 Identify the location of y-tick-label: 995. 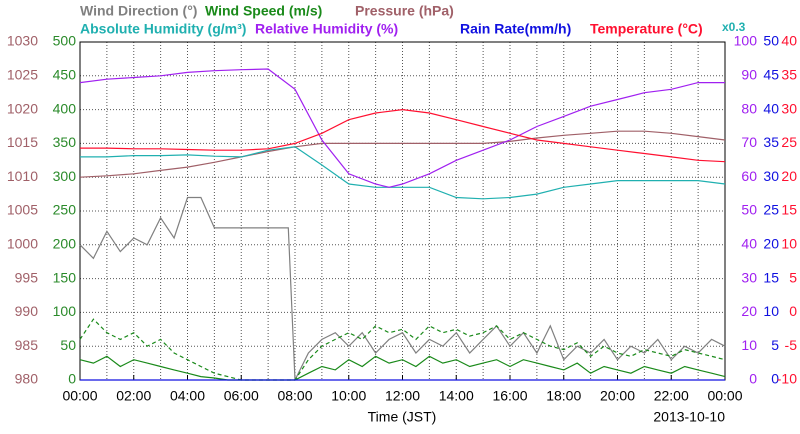
(27, 277).